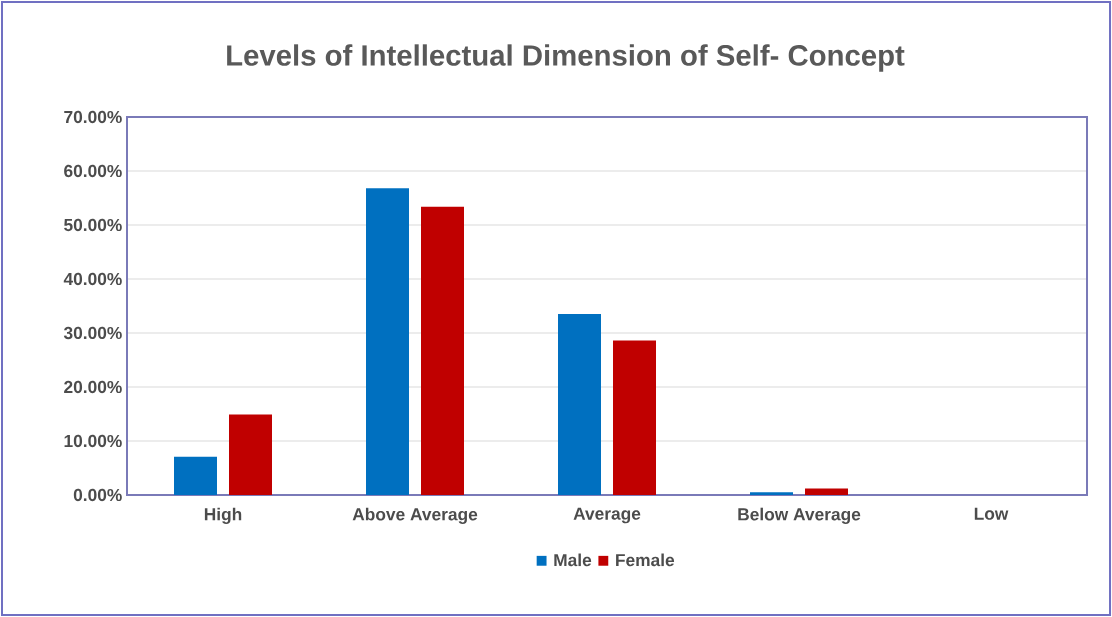 The image size is (1112, 617). What do you see at coordinates (607, 515) in the screenshot?
I see `x-tick-label: Average` at bounding box center [607, 515].